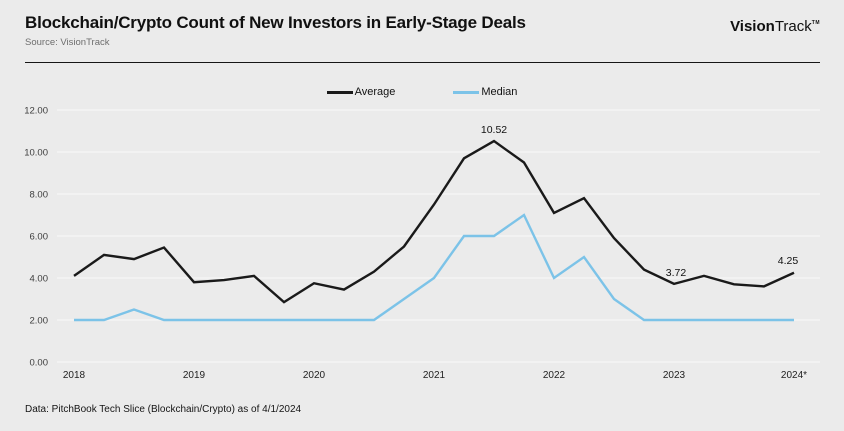  Describe the element at coordinates (74, 375) in the screenshot. I see `x-tick-label: 2018` at that location.